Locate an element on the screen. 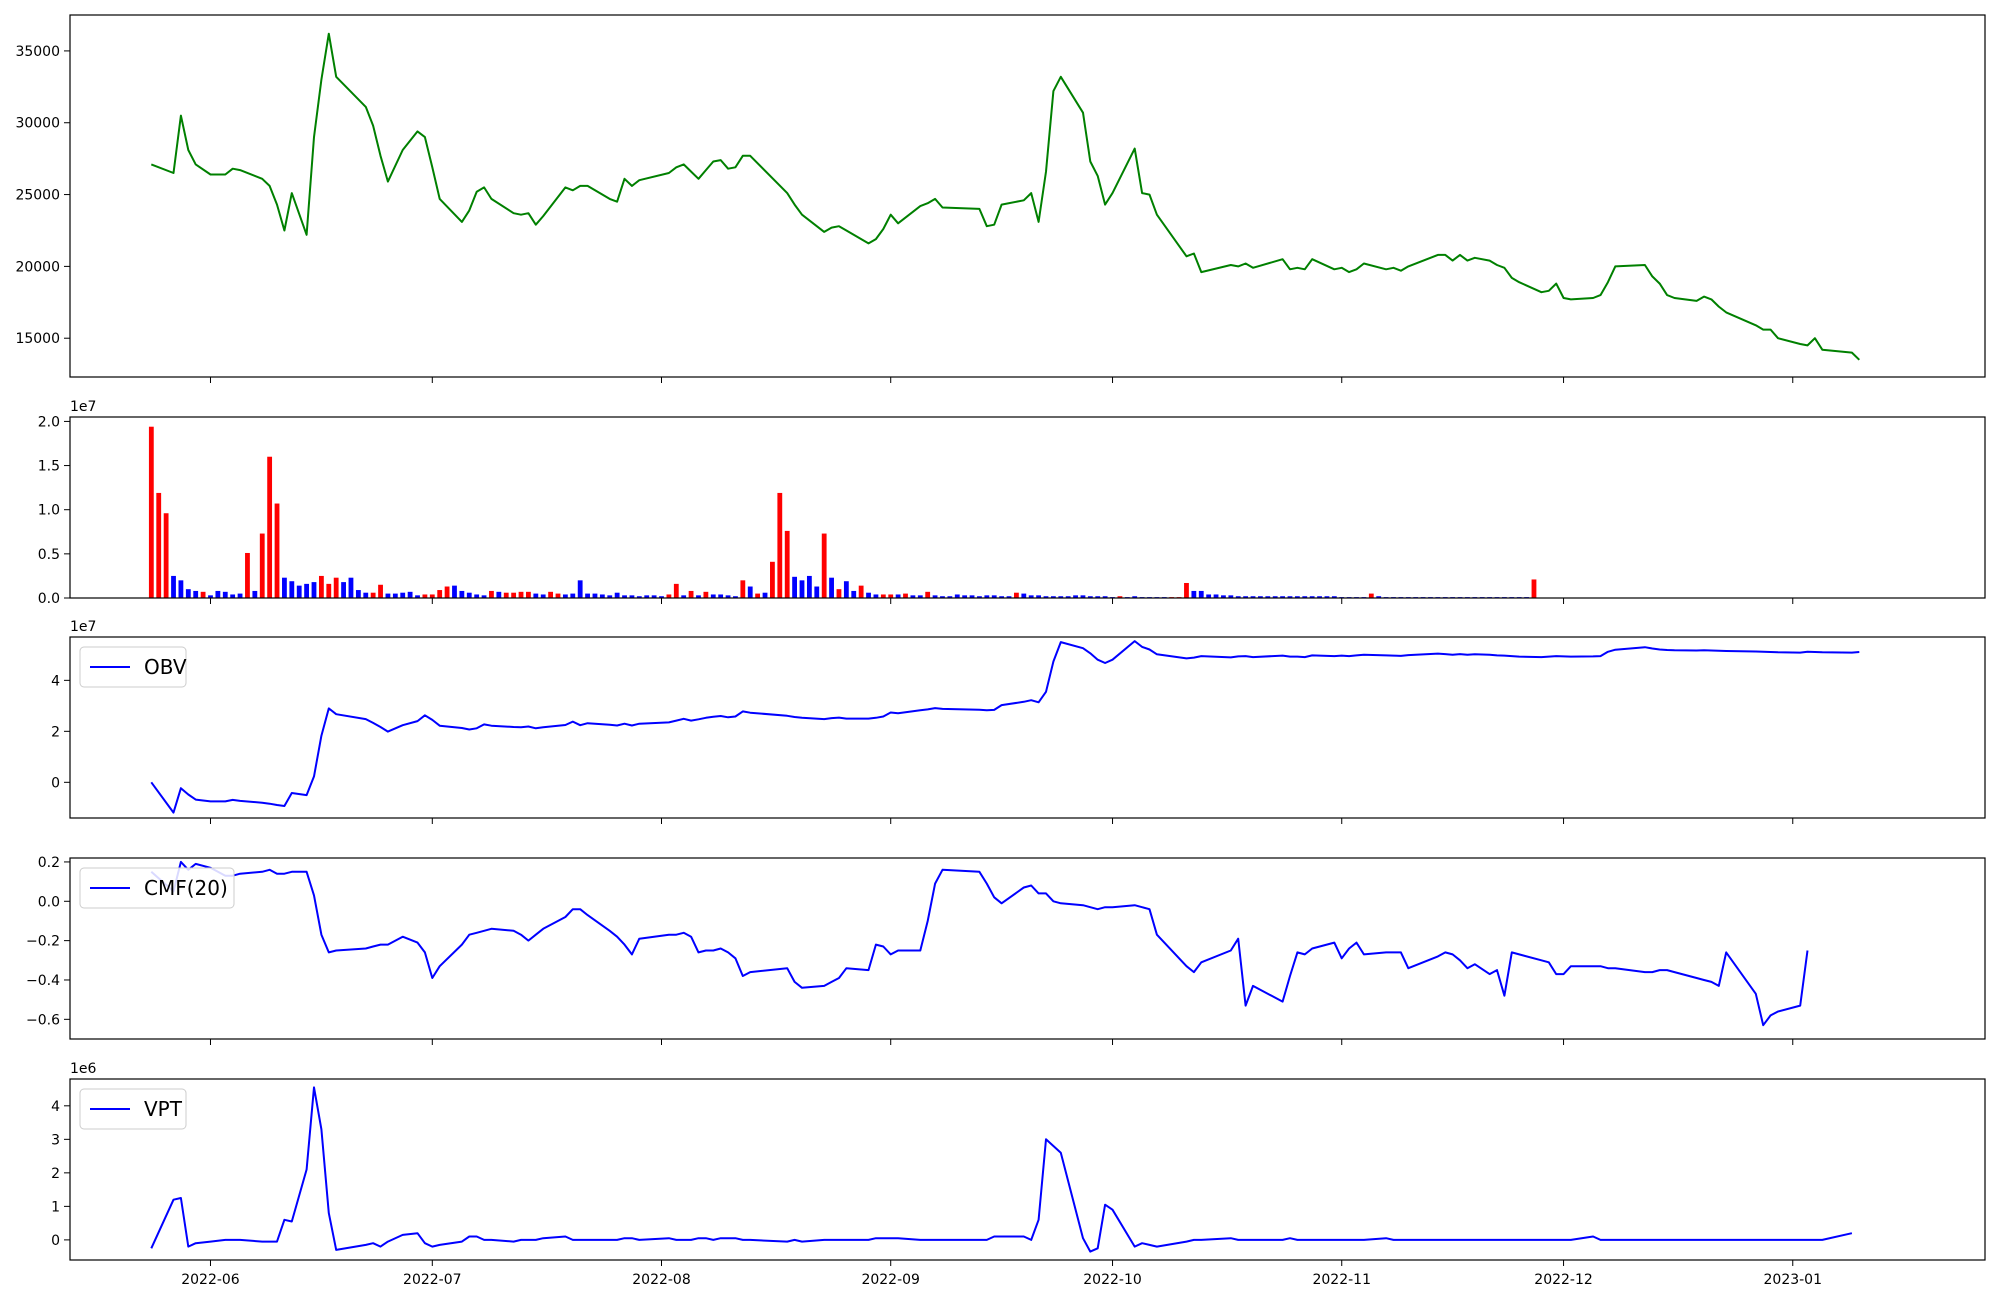 The image size is (2000, 1300). cmf-legend-label: CMF(20) is located at coordinates (186, 888).